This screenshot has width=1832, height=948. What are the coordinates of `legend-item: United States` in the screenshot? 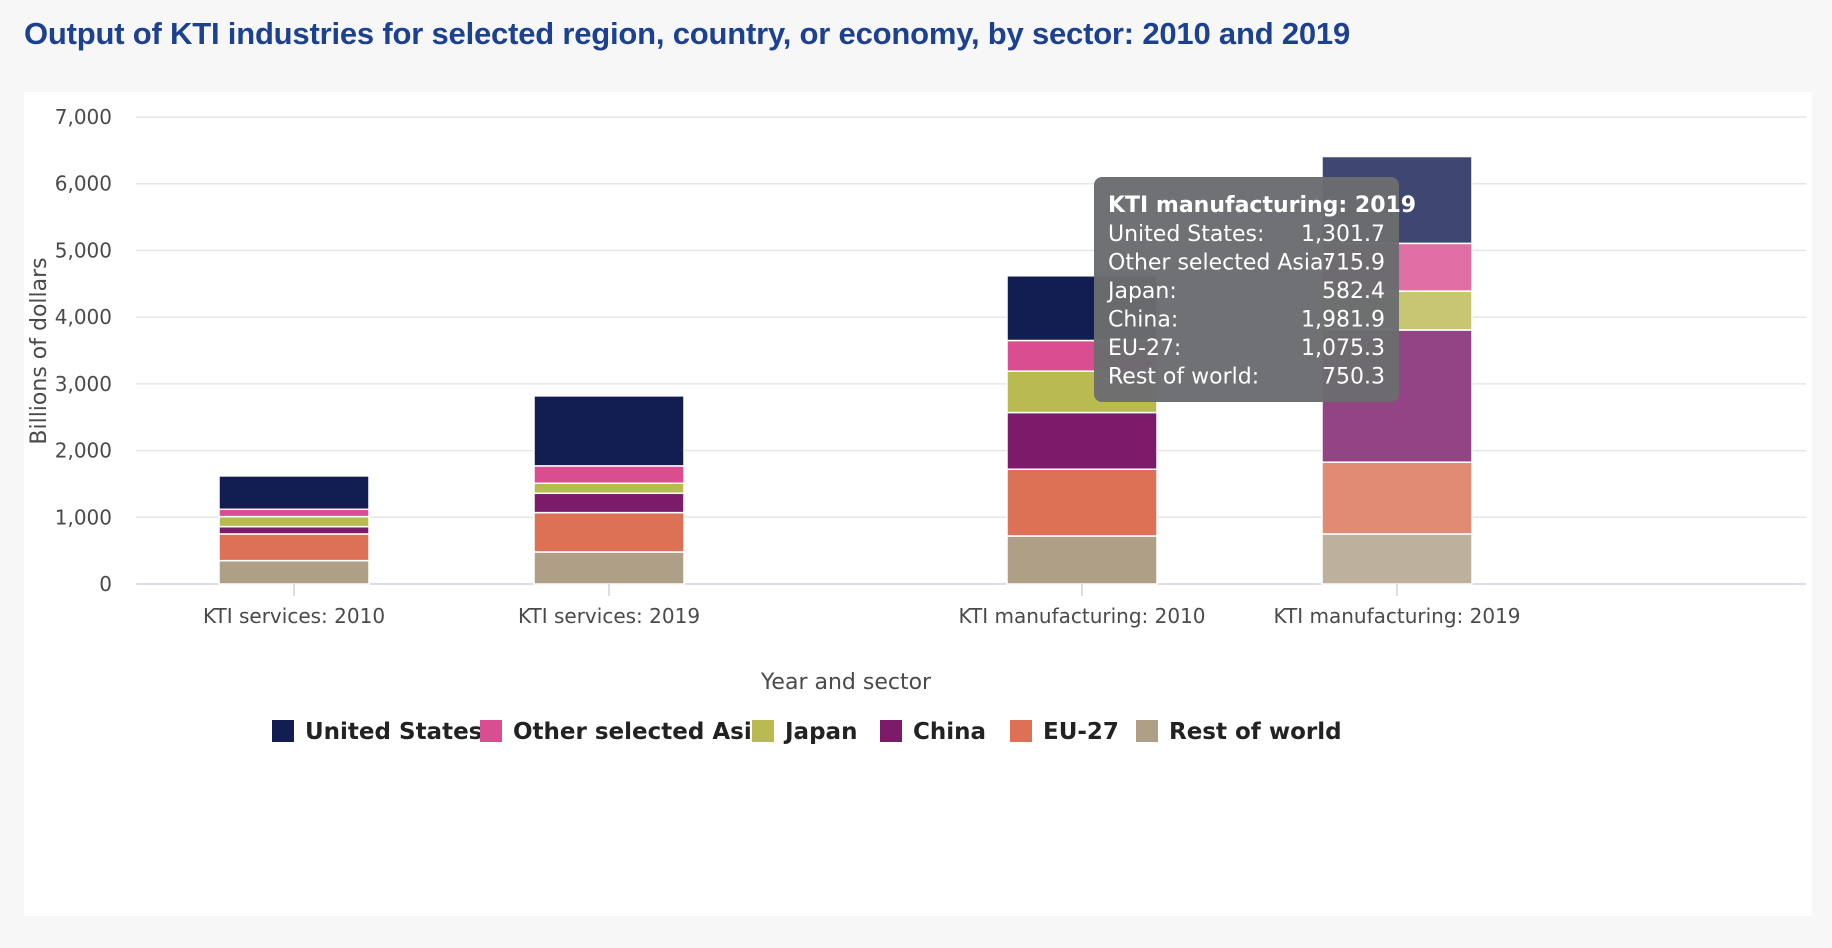 It's located at (377, 732).